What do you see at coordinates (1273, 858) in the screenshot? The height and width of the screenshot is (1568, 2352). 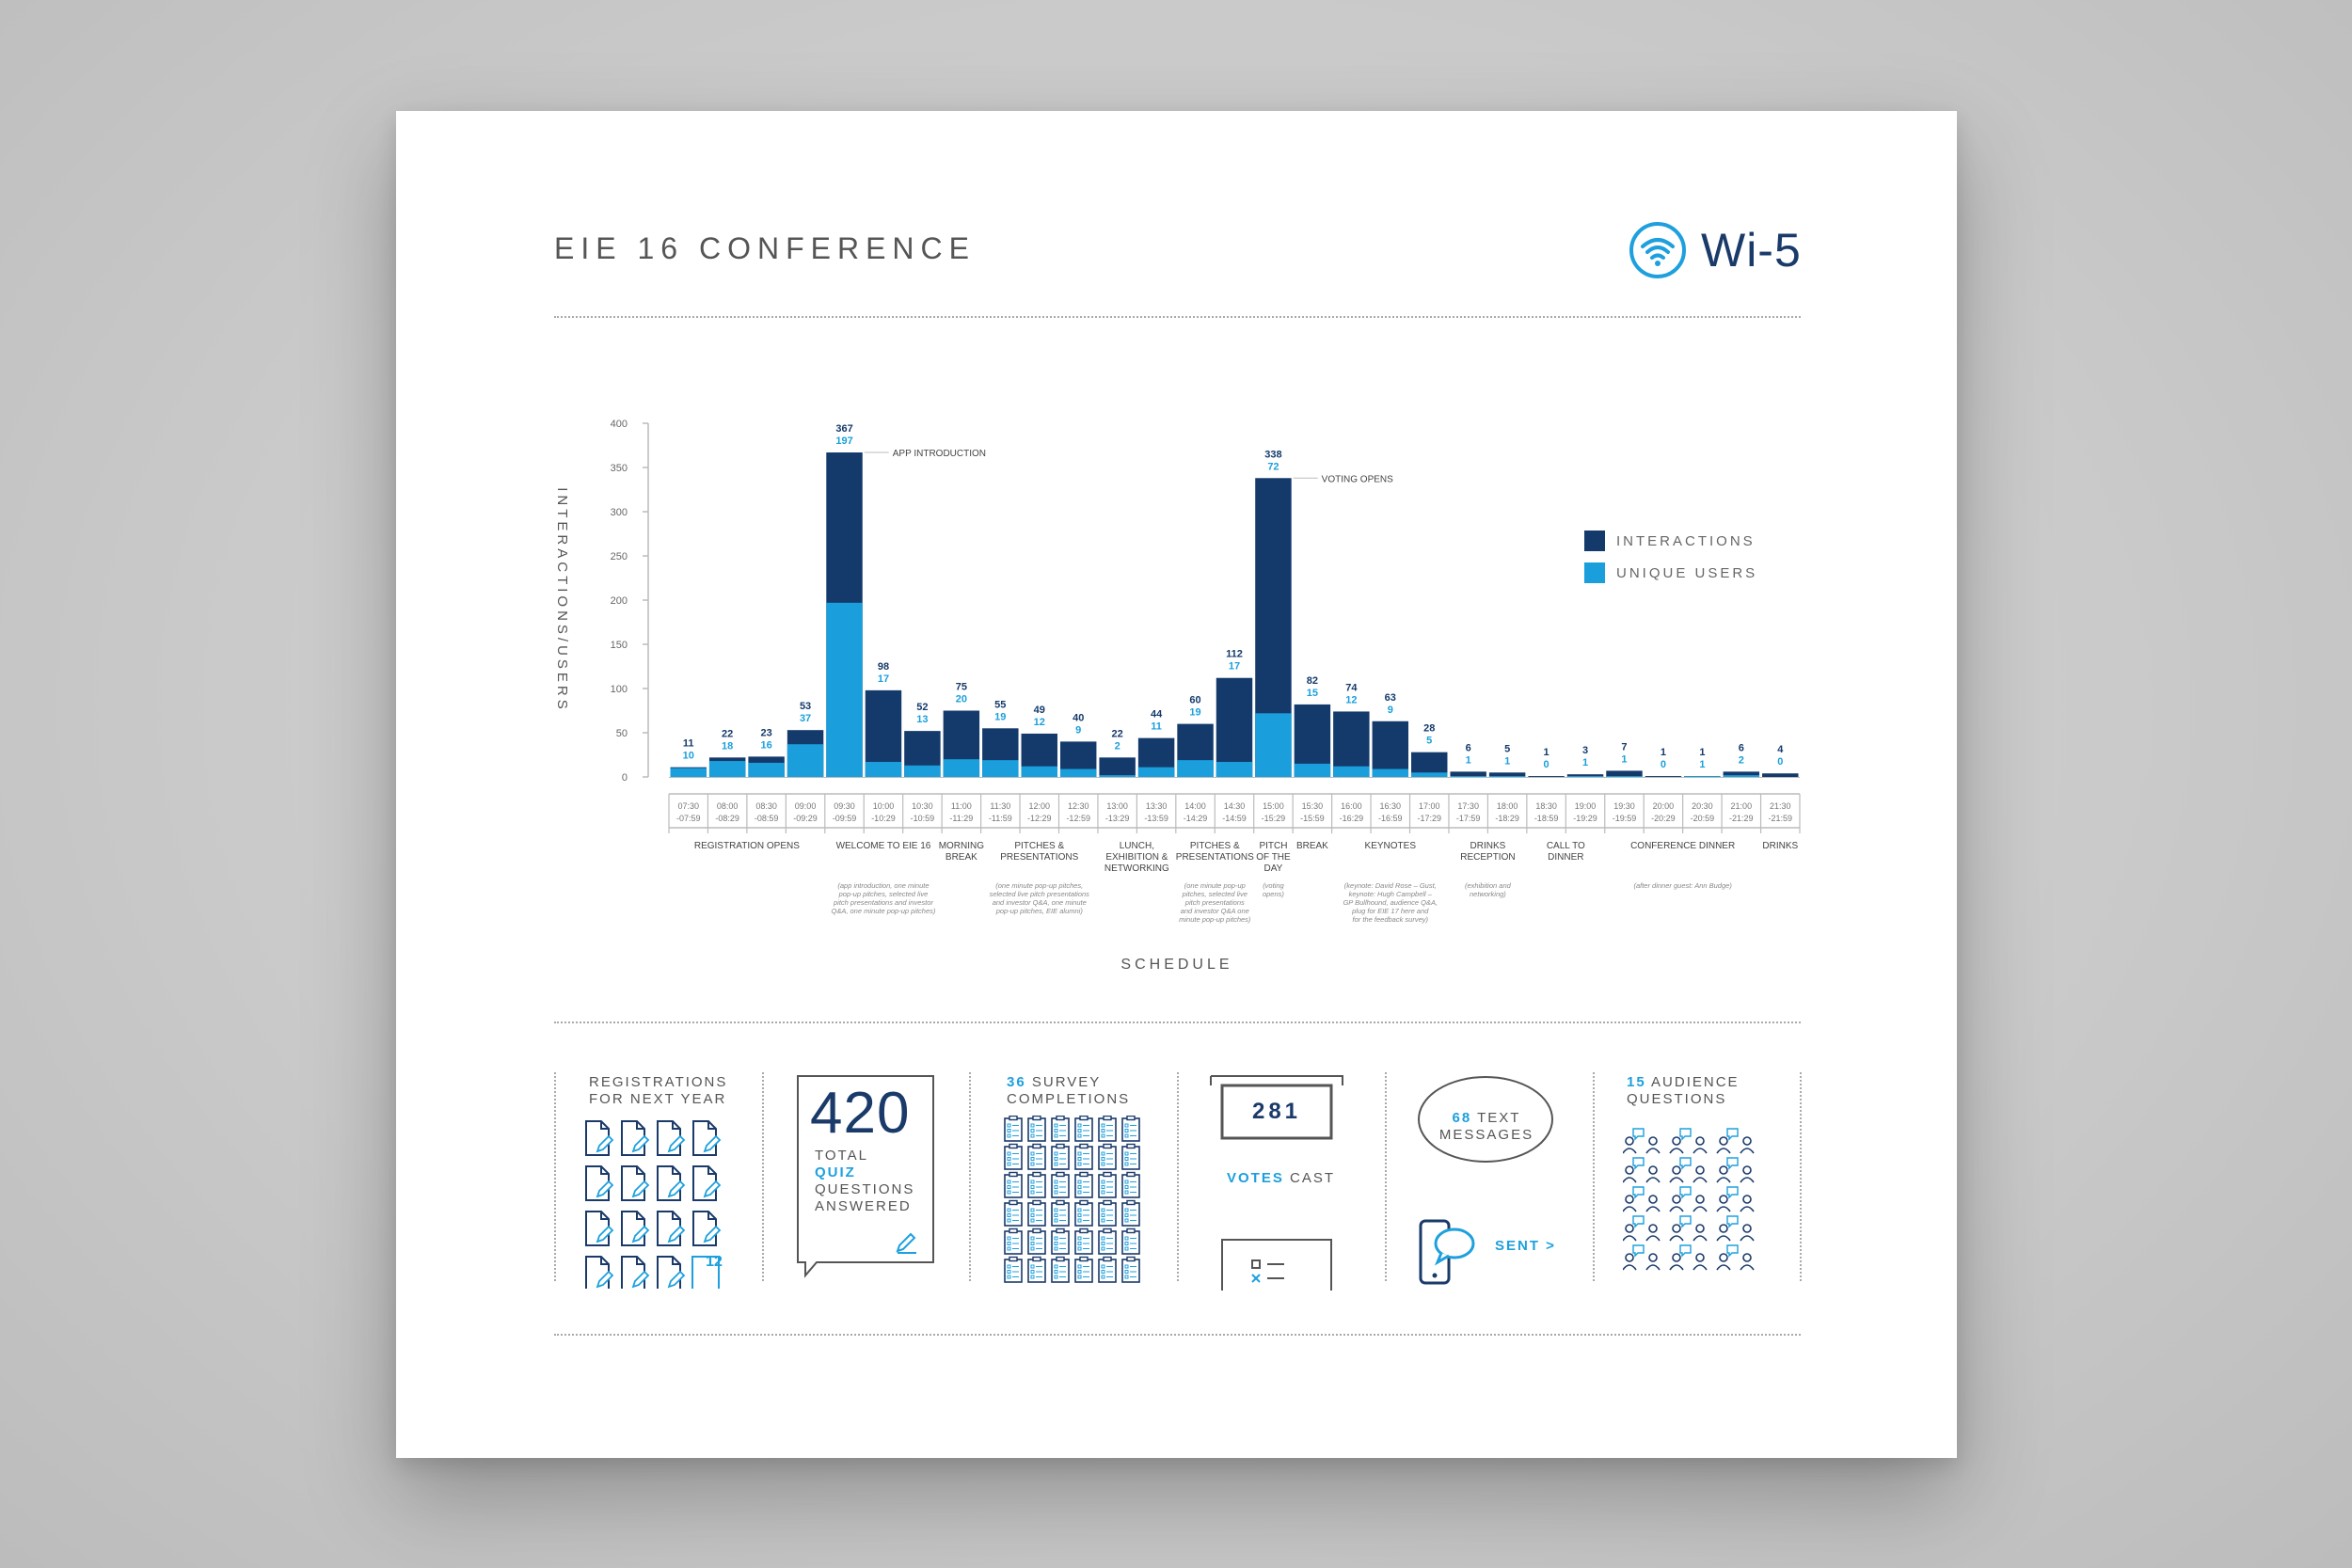 I see `session-label: OF THE` at bounding box center [1273, 858].